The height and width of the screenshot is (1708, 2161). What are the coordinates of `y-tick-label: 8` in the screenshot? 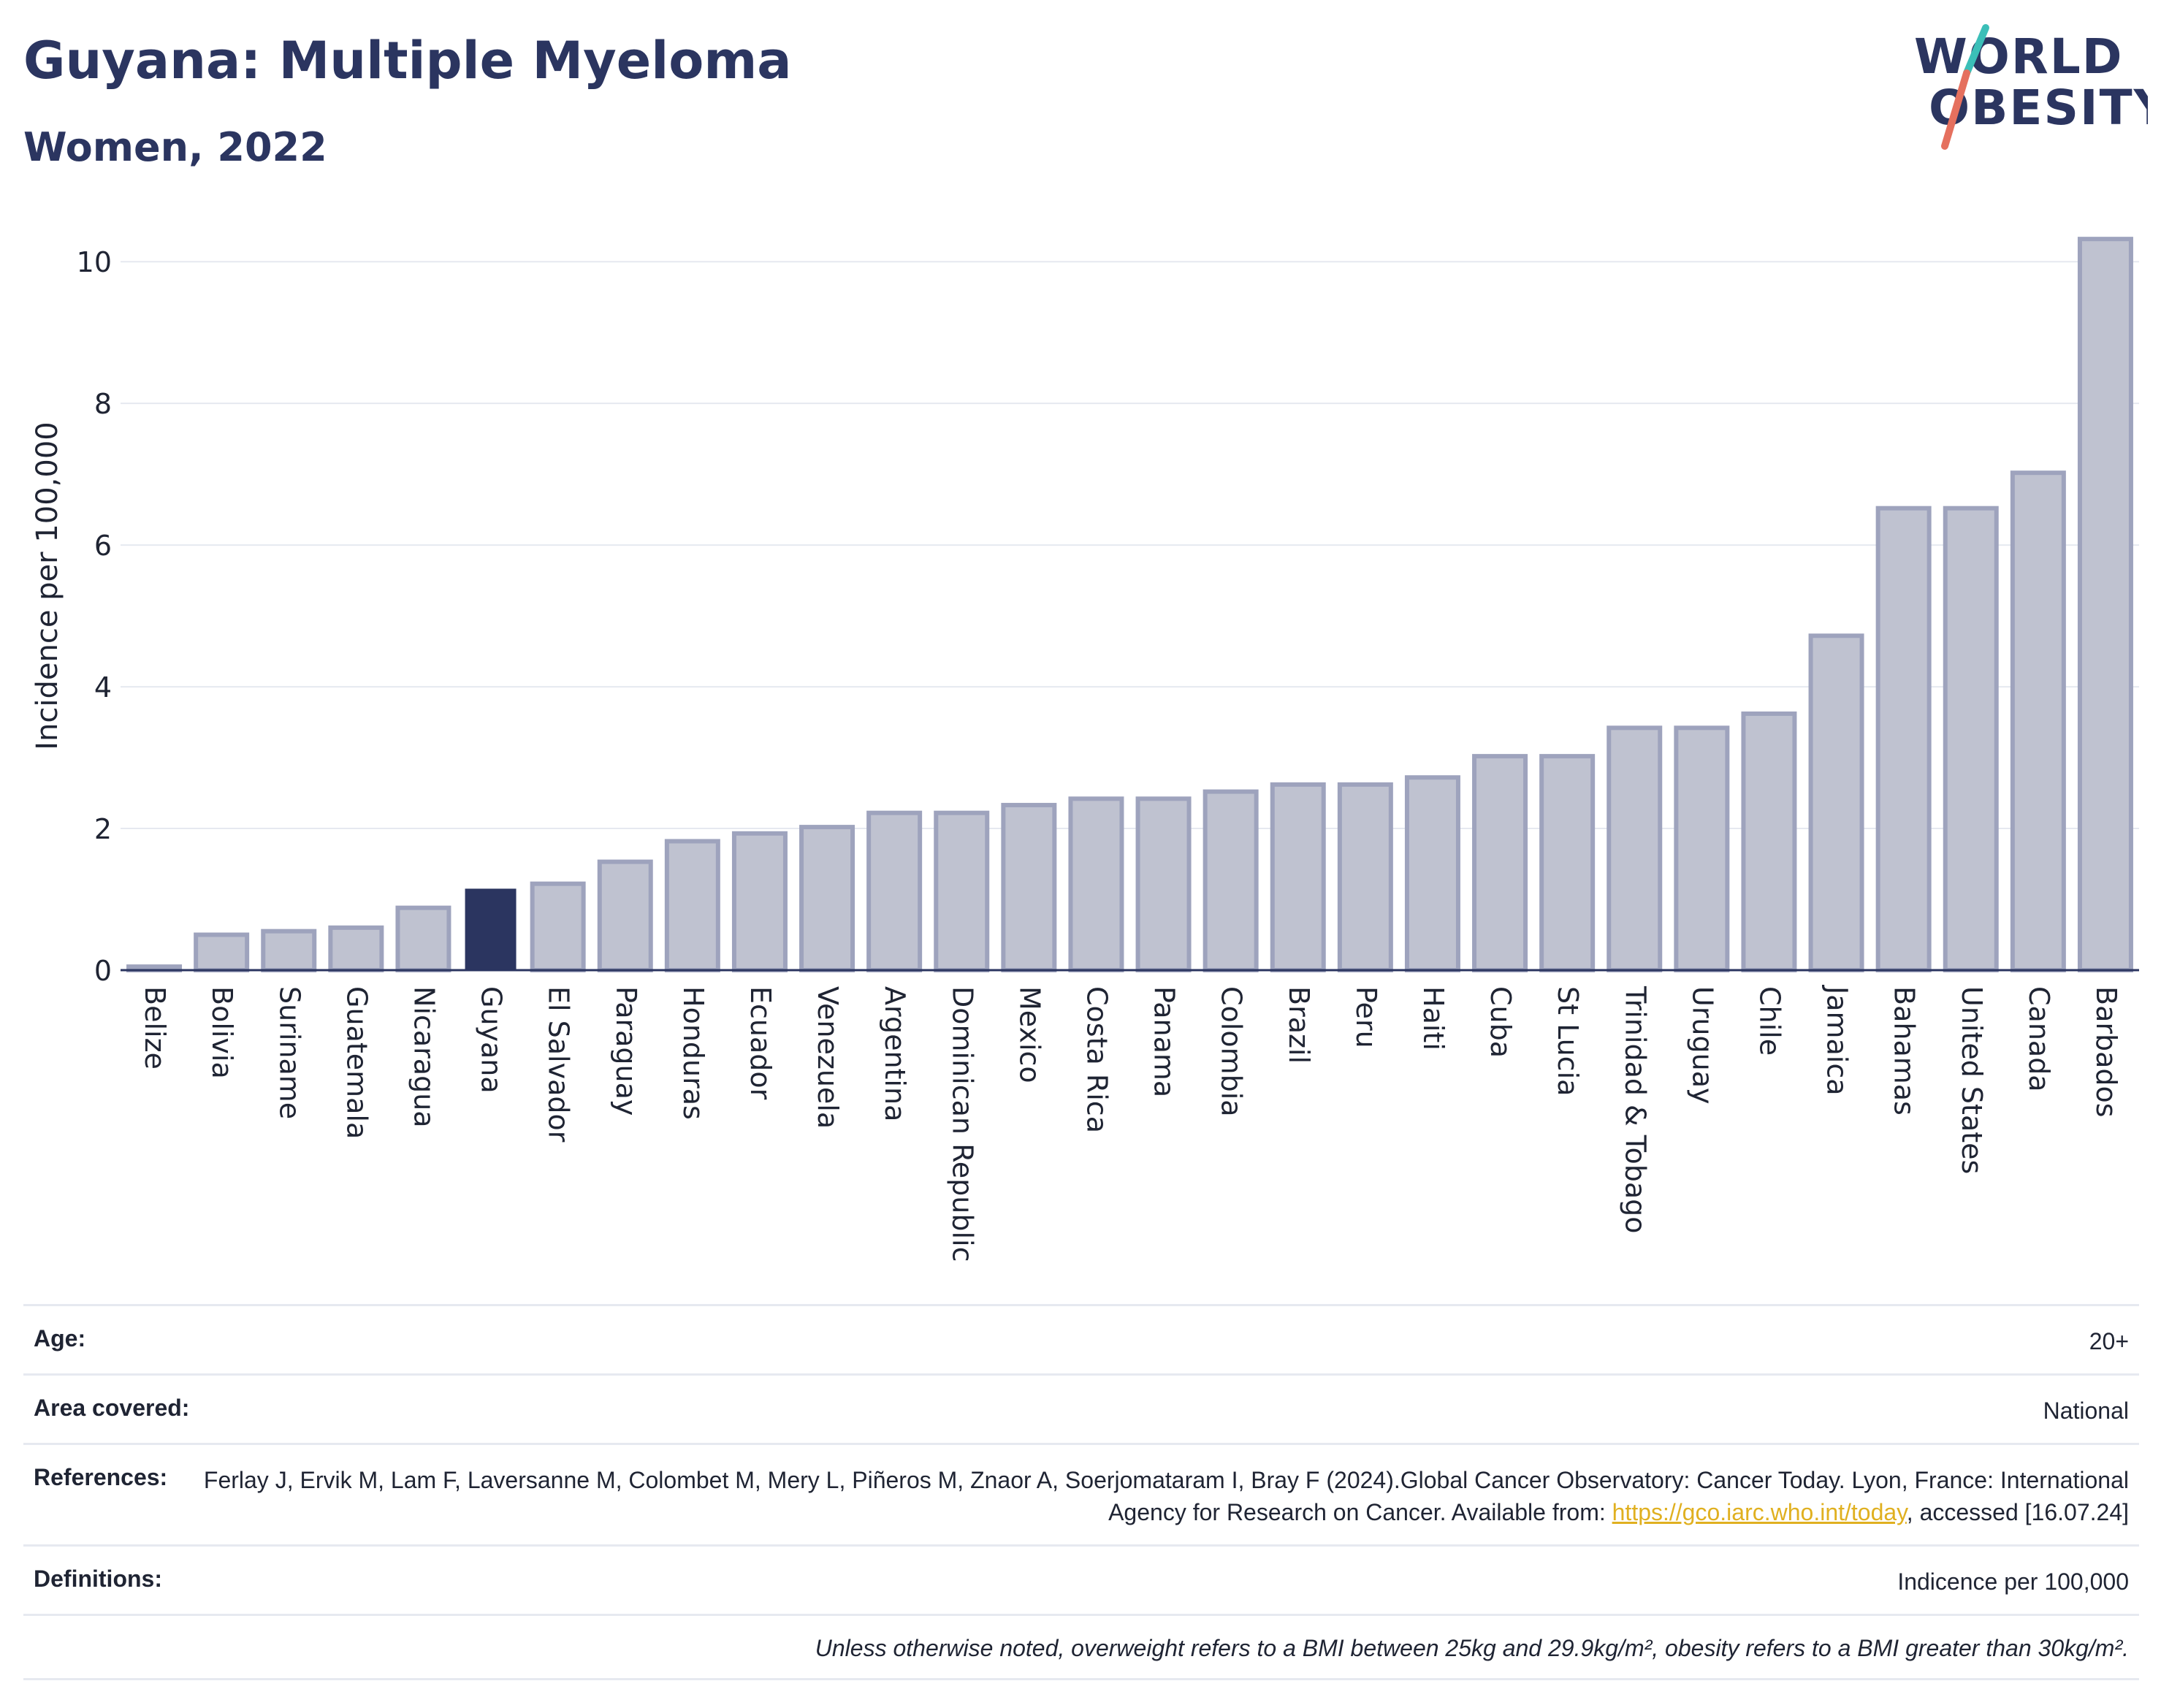 It's located at (103, 404).